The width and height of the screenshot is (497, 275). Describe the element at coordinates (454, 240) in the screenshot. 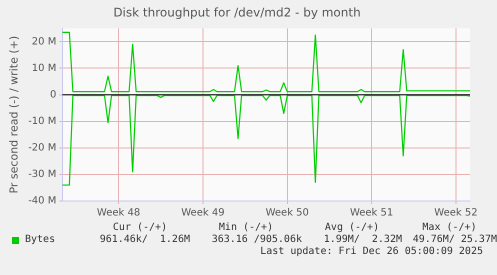

I see `text: 49.76M/ 25.37M` at that location.